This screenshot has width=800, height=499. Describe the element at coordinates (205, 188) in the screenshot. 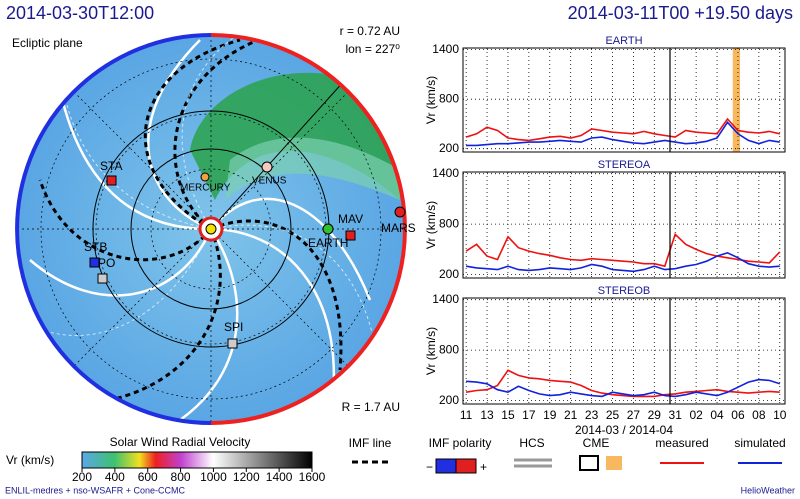

I see `mercury-label: MERCURY` at that location.